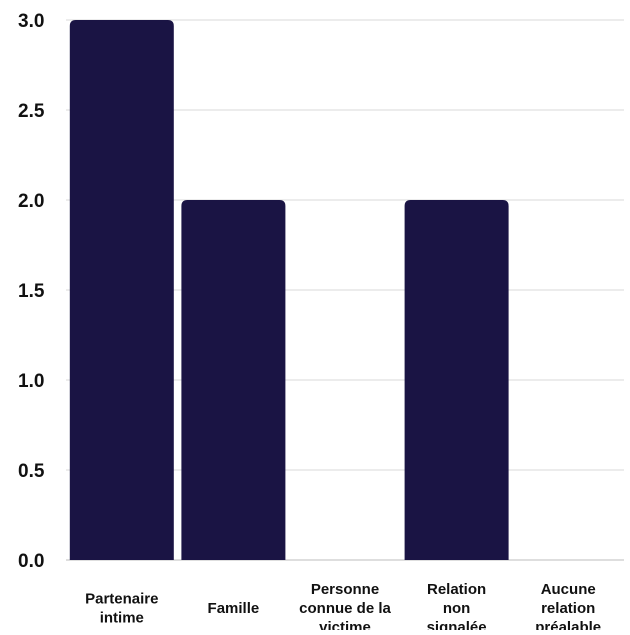 This screenshot has width=630, height=635. What do you see at coordinates (31, 111) in the screenshot?
I see `y-tick-label: 2.5` at bounding box center [31, 111].